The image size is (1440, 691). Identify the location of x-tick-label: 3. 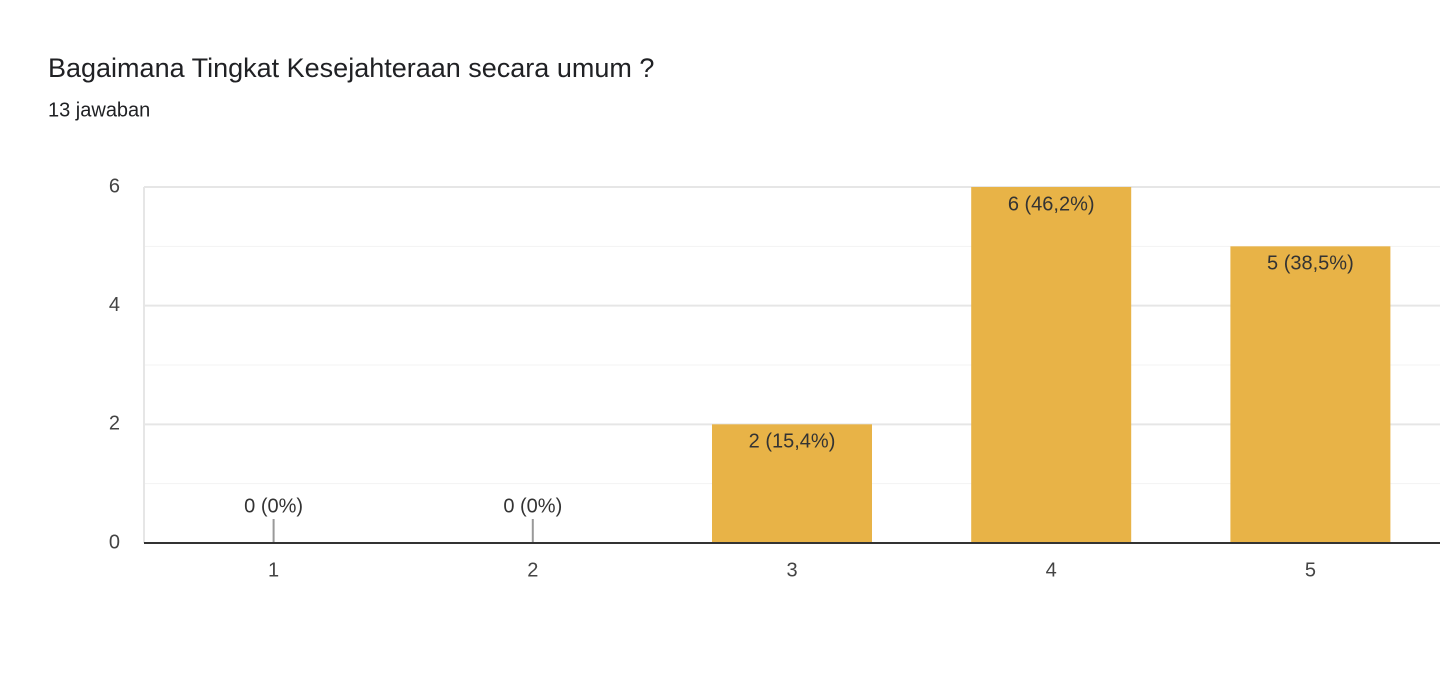
(791, 570).